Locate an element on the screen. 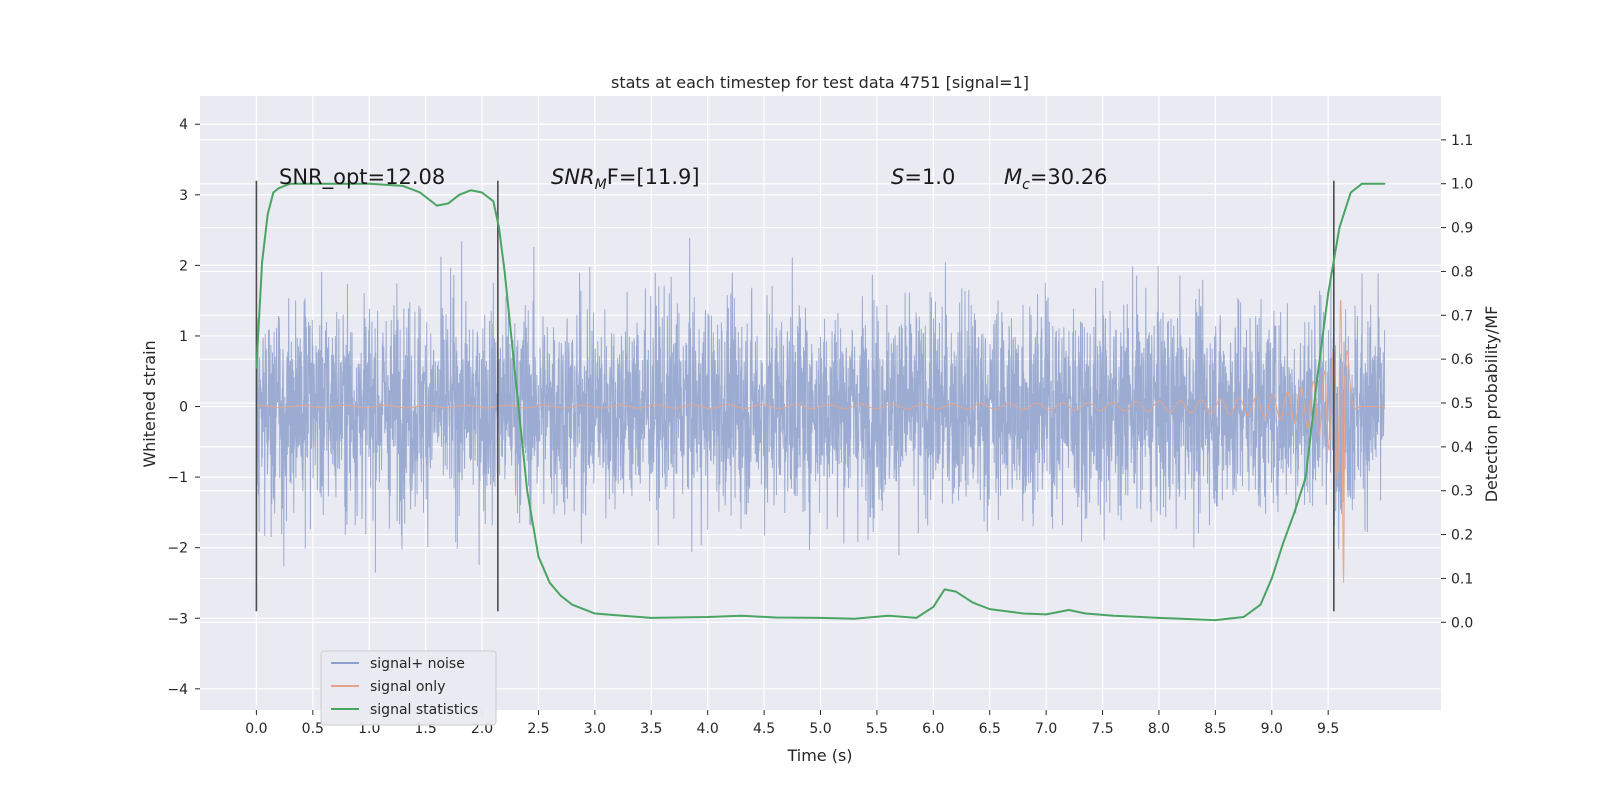  x-tick-label: 4.5 is located at coordinates (764, 729).